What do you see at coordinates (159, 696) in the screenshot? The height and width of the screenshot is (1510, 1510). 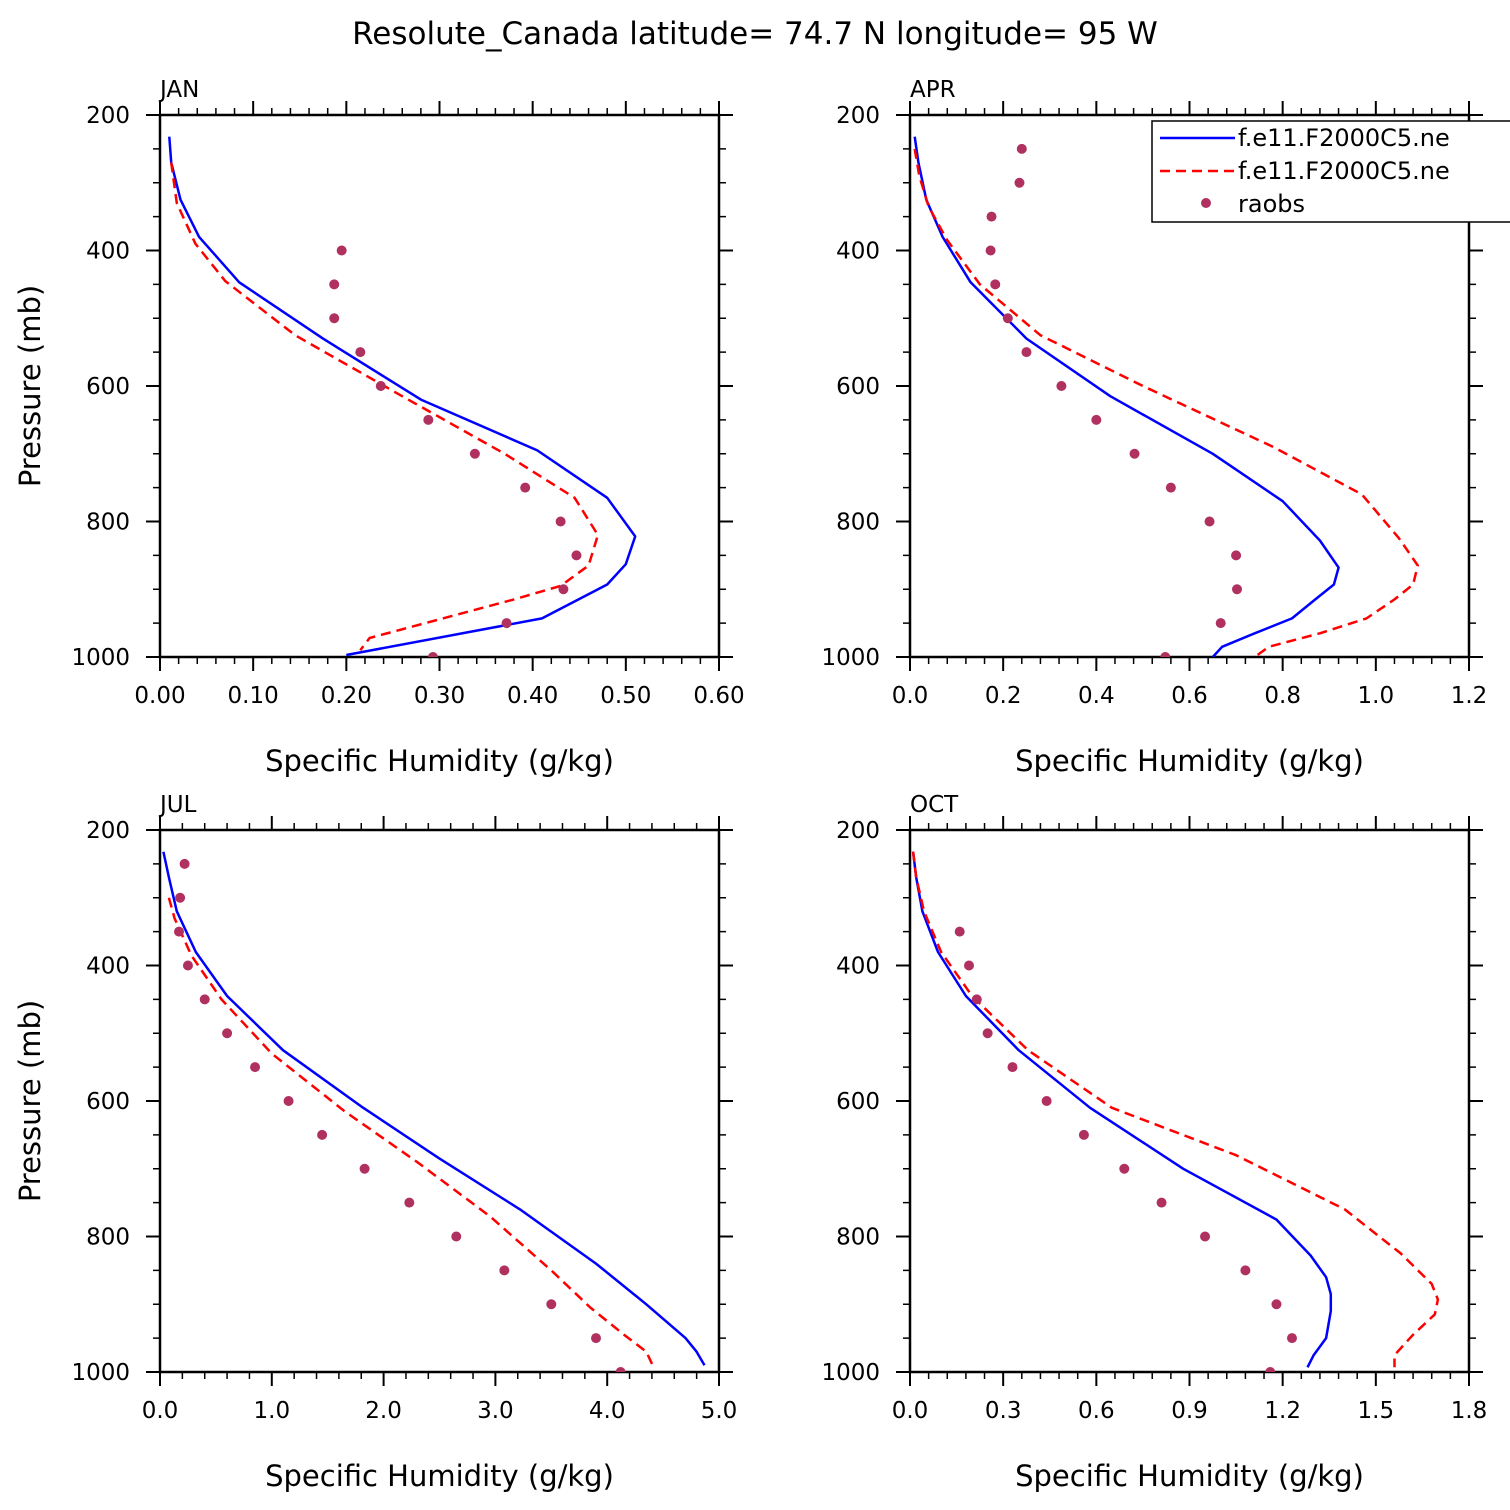 I see `x-tick-label: 0.00` at bounding box center [159, 696].